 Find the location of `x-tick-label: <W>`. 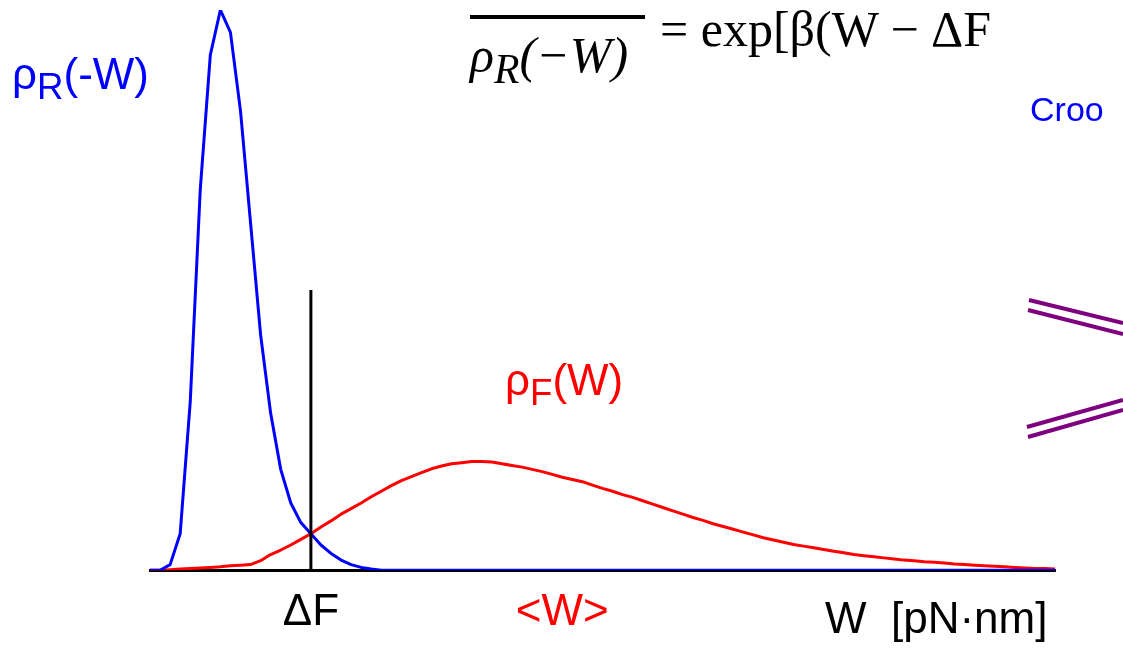

x-tick-label: <W> is located at coordinates (562, 609).